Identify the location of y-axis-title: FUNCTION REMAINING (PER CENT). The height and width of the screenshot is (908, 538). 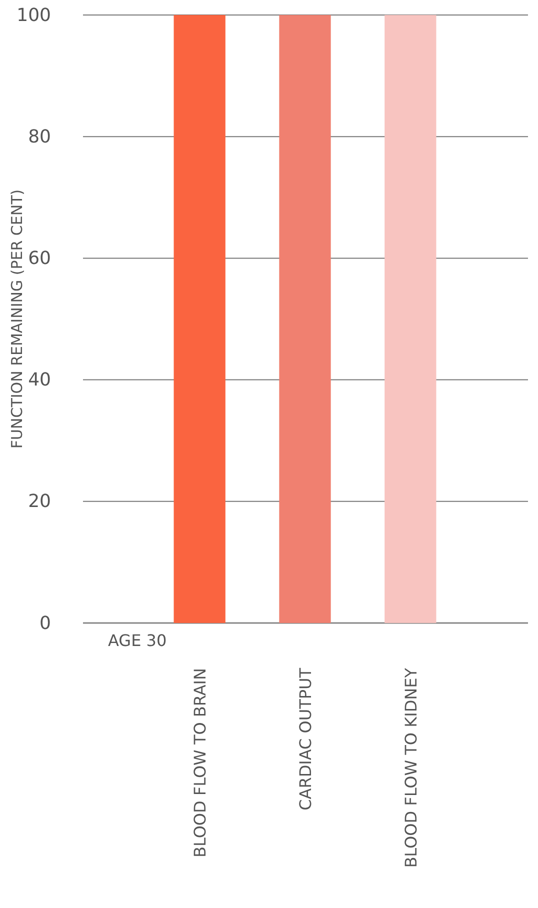
(17, 319).